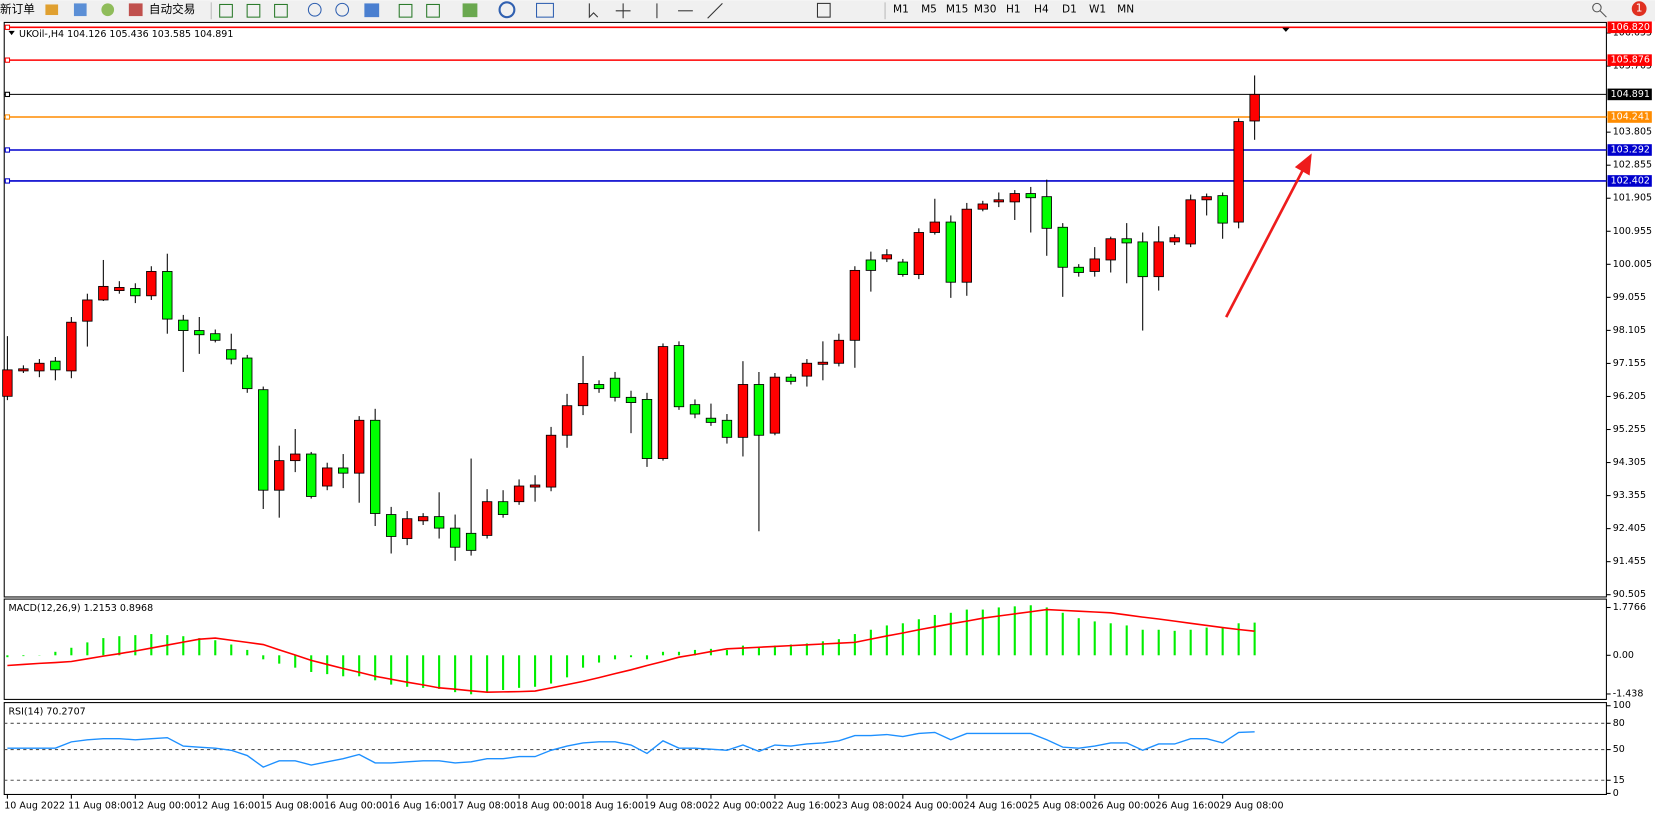 The width and height of the screenshot is (1655, 819). I want to click on notification-badge, so click(1639, 9).